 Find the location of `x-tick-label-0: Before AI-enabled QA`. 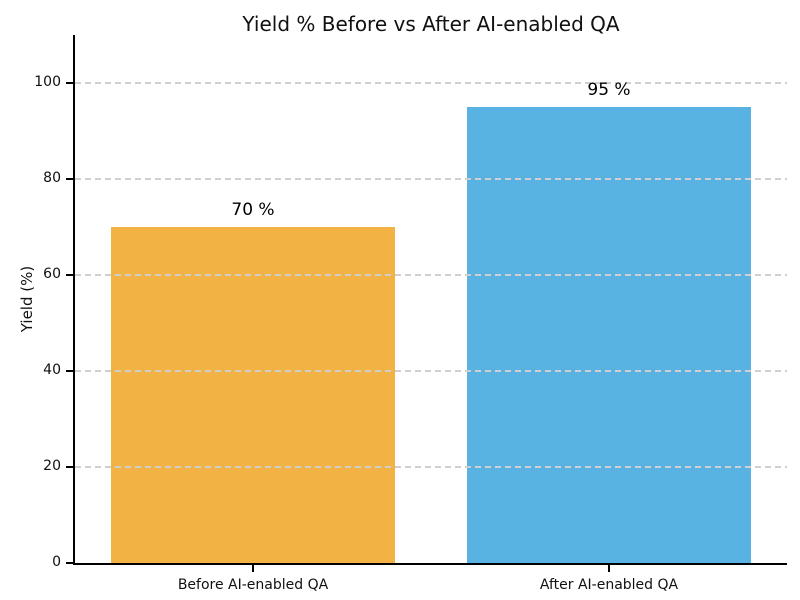

x-tick-label-0: Before AI-enabled QA is located at coordinates (253, 585).